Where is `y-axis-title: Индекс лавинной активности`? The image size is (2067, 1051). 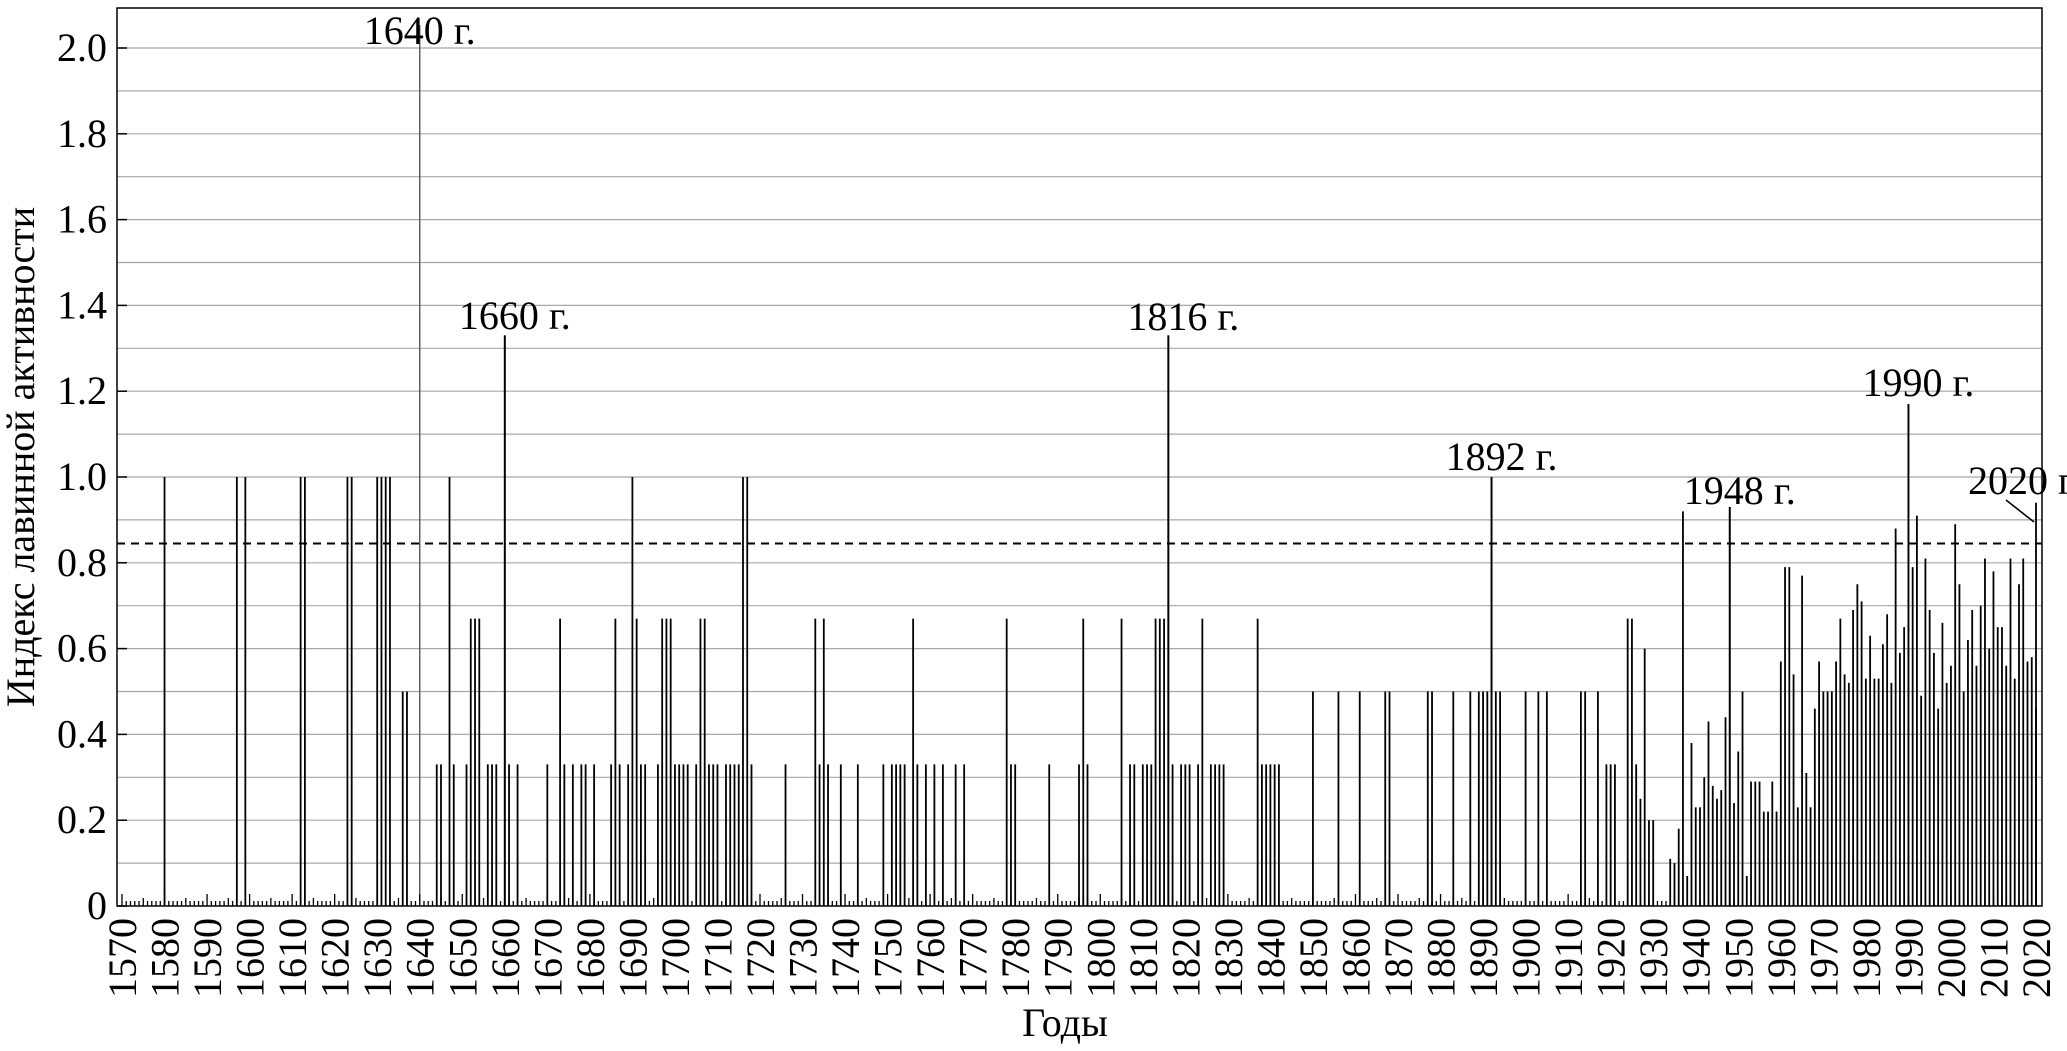
y-axis-title: Индекс лавинной активности is located at coordinates (21, 457).